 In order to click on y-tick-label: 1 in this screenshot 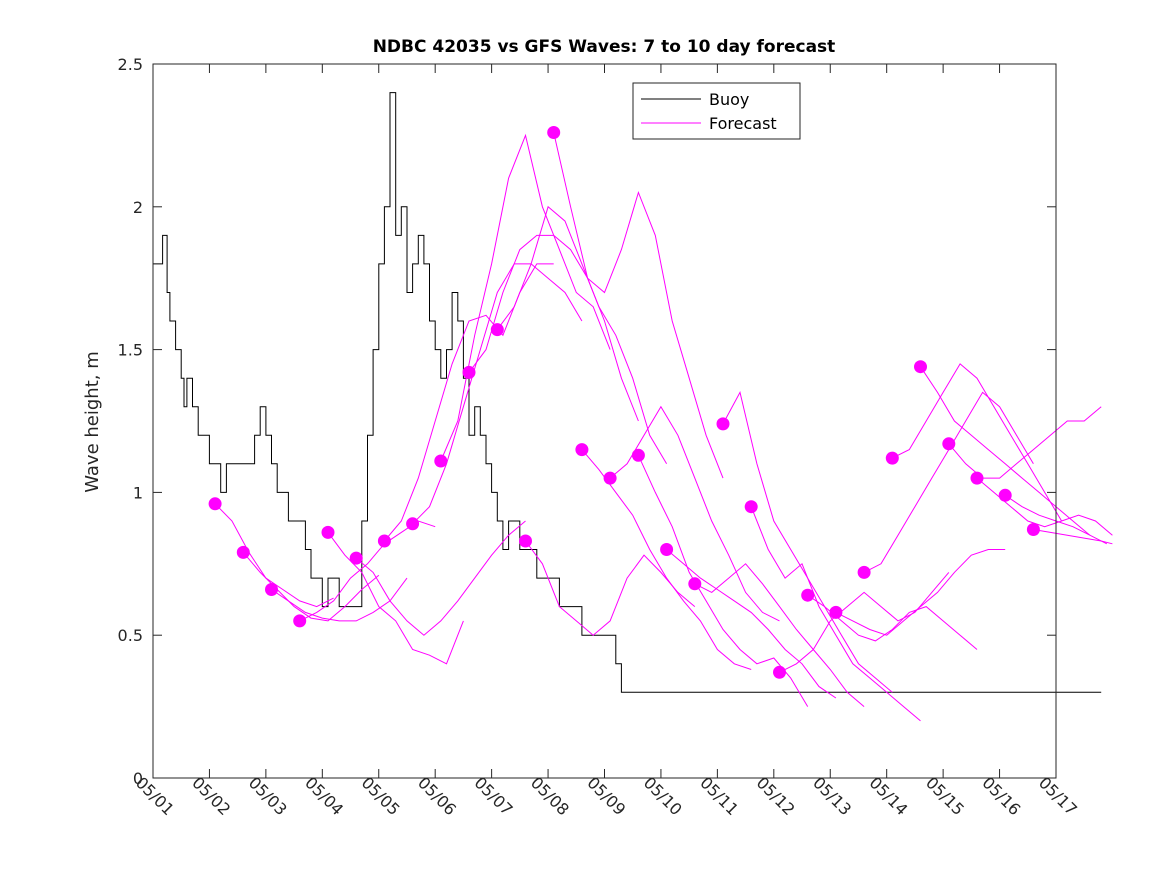, I will do `click(138, 492)`.